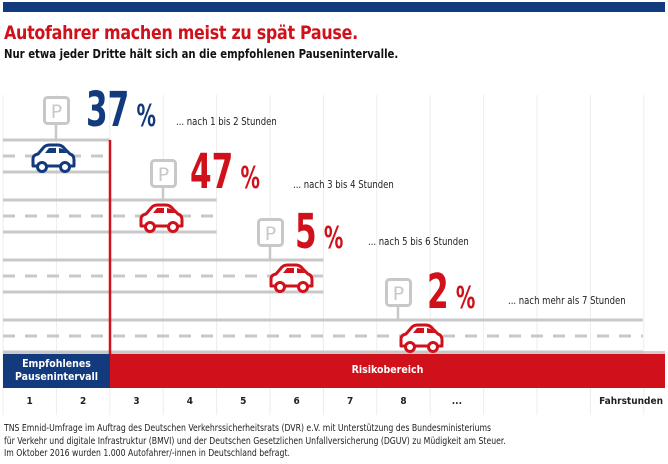 This screenshot has height=464, width=668. What do you see at coordinates (108, 110) in the screenshot?
I see `stat-value: 37` at bounding box center [108, 110].